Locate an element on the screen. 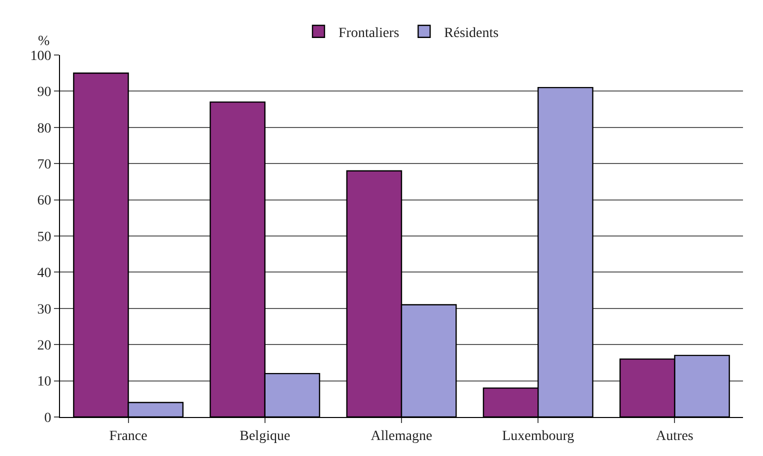 The width and height of the screenshot is (763, 456). y-tick-label: 30 is located at coordinates (44, 310).